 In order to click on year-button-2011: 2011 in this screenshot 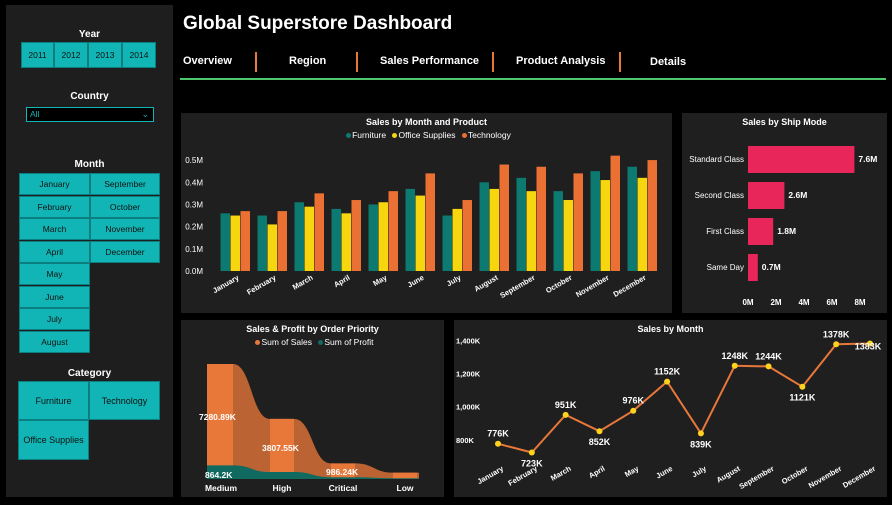, I will do `click(37, 55)`.